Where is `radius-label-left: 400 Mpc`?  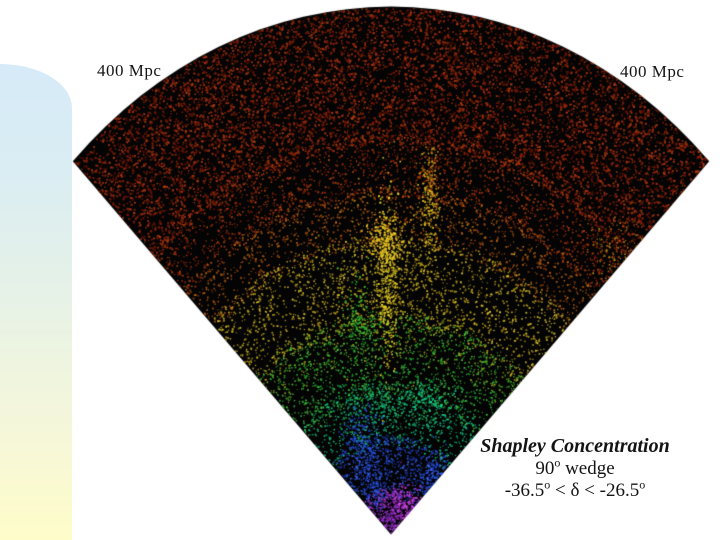 radius-label-left: 400 Mpc is located at coordinates (129, 70).